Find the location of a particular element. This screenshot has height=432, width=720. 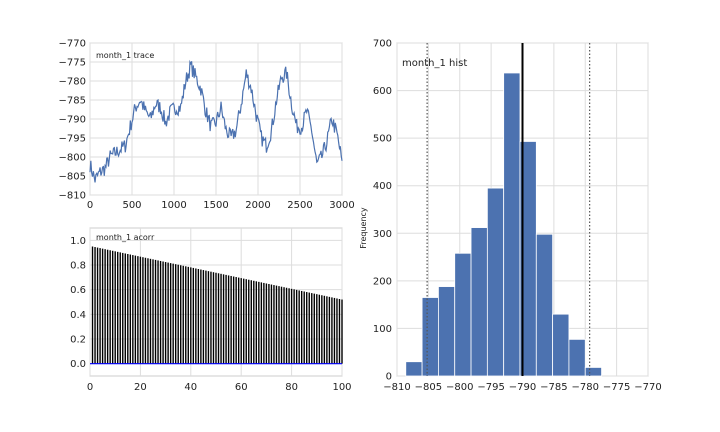

acorr-xtick-label: 0 is located at coordinates (90, 387).